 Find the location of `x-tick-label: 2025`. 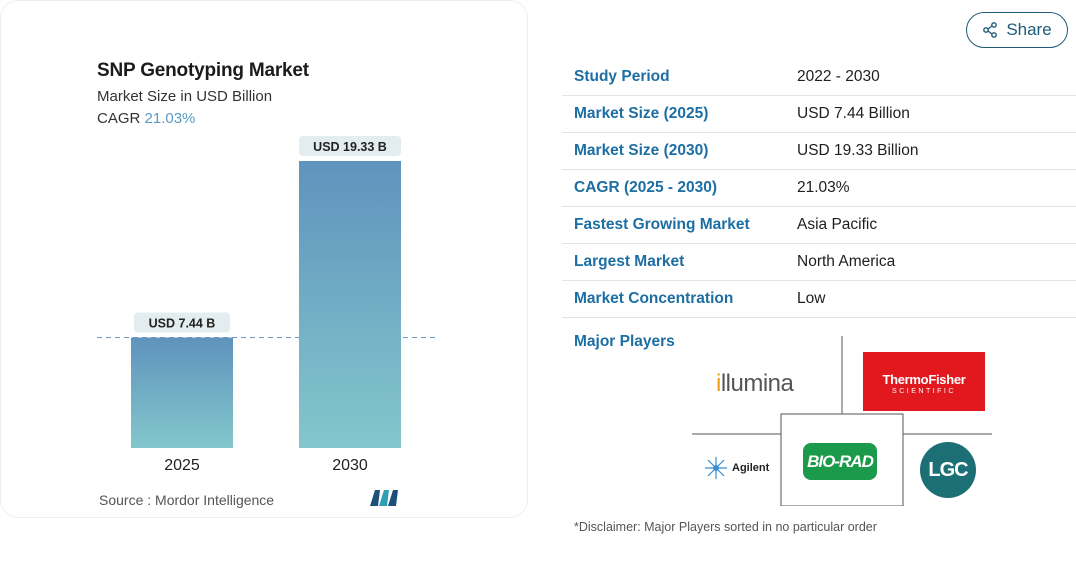

x-tick-label: 2025 is located at coordinates (182, 465).